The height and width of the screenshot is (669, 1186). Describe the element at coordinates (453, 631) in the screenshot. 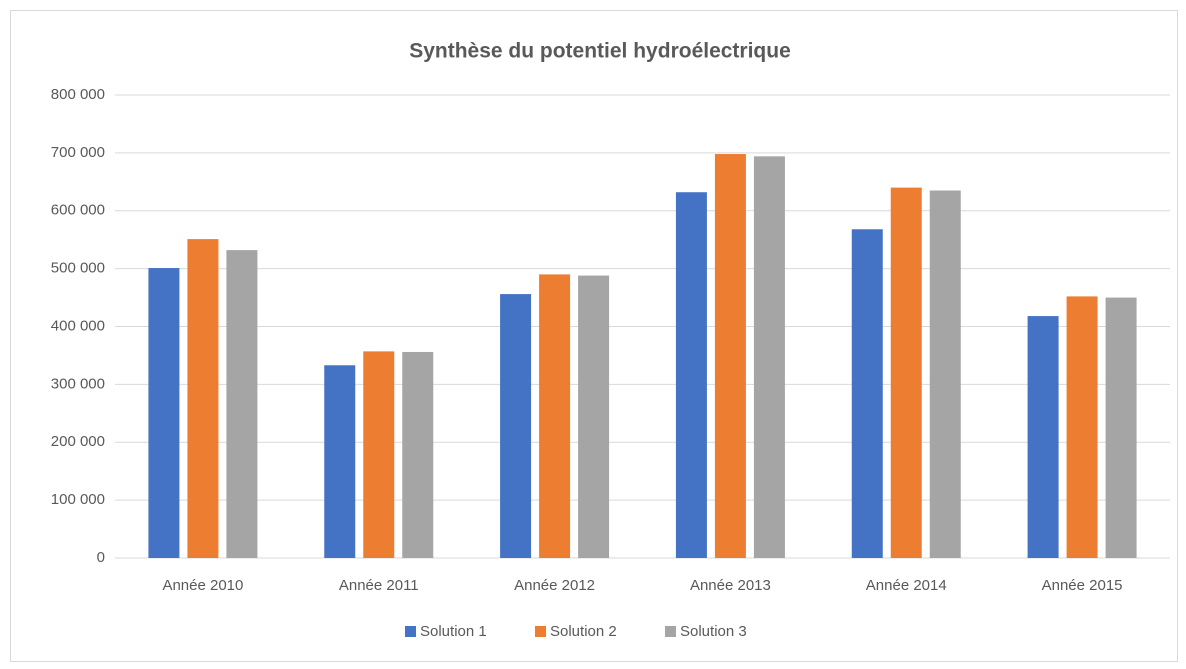

I see `legend-label: Solution 1` at that location.